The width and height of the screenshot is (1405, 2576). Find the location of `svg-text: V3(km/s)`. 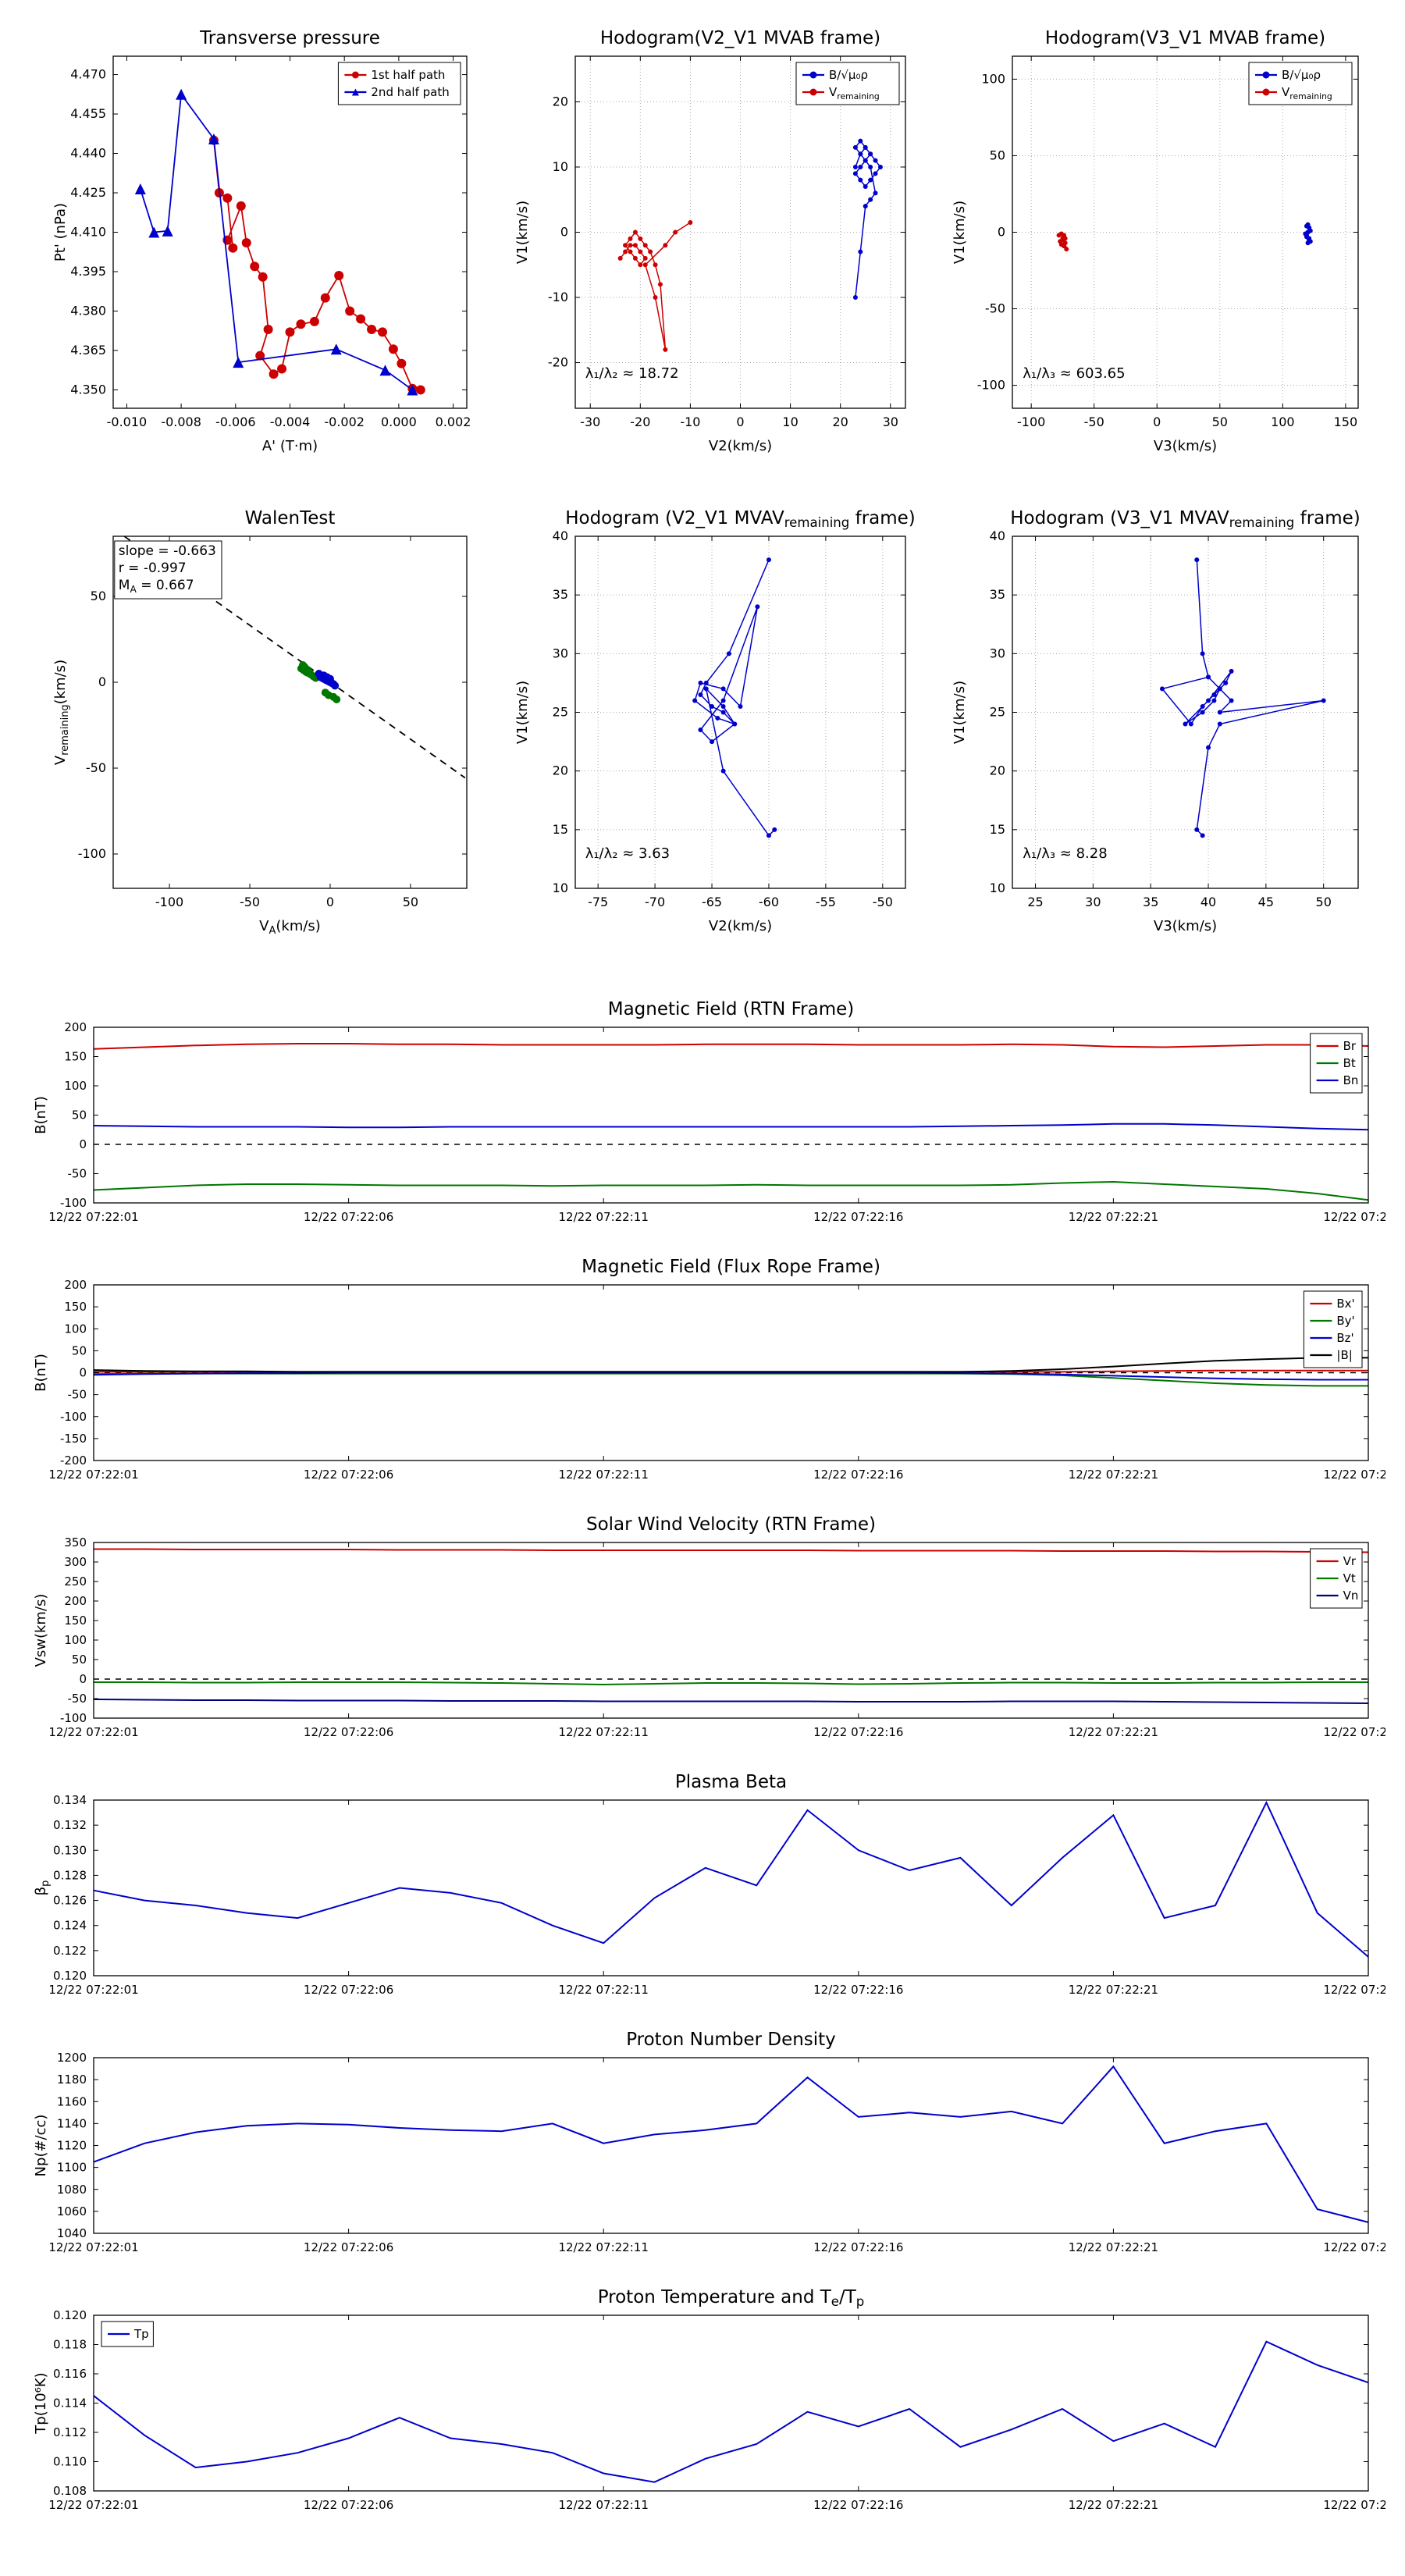

svg-text: V3(km/s) is located at coordinates (1185, 926).